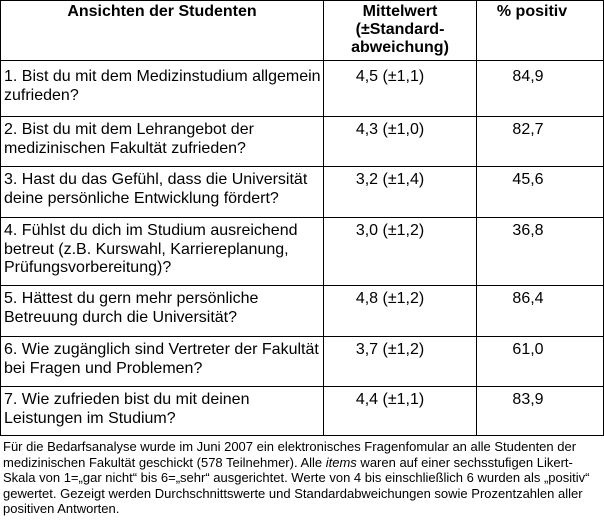  I want to click on header-positive: % positiv, so click(540, 30).